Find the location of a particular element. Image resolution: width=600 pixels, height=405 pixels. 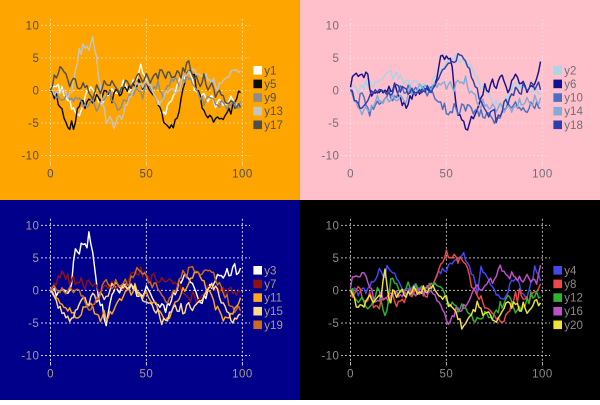

svg-text: y11 is located at coordinates (273, 299).